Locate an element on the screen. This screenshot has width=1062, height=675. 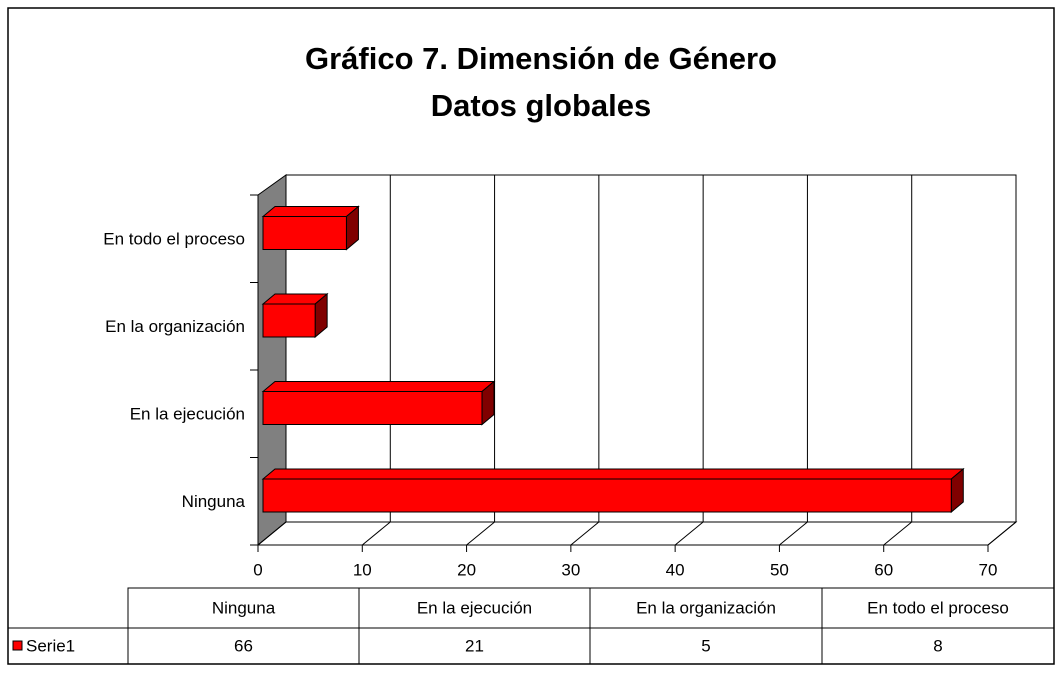
x-tick-label: 20 is located at coordinates (466, 569).